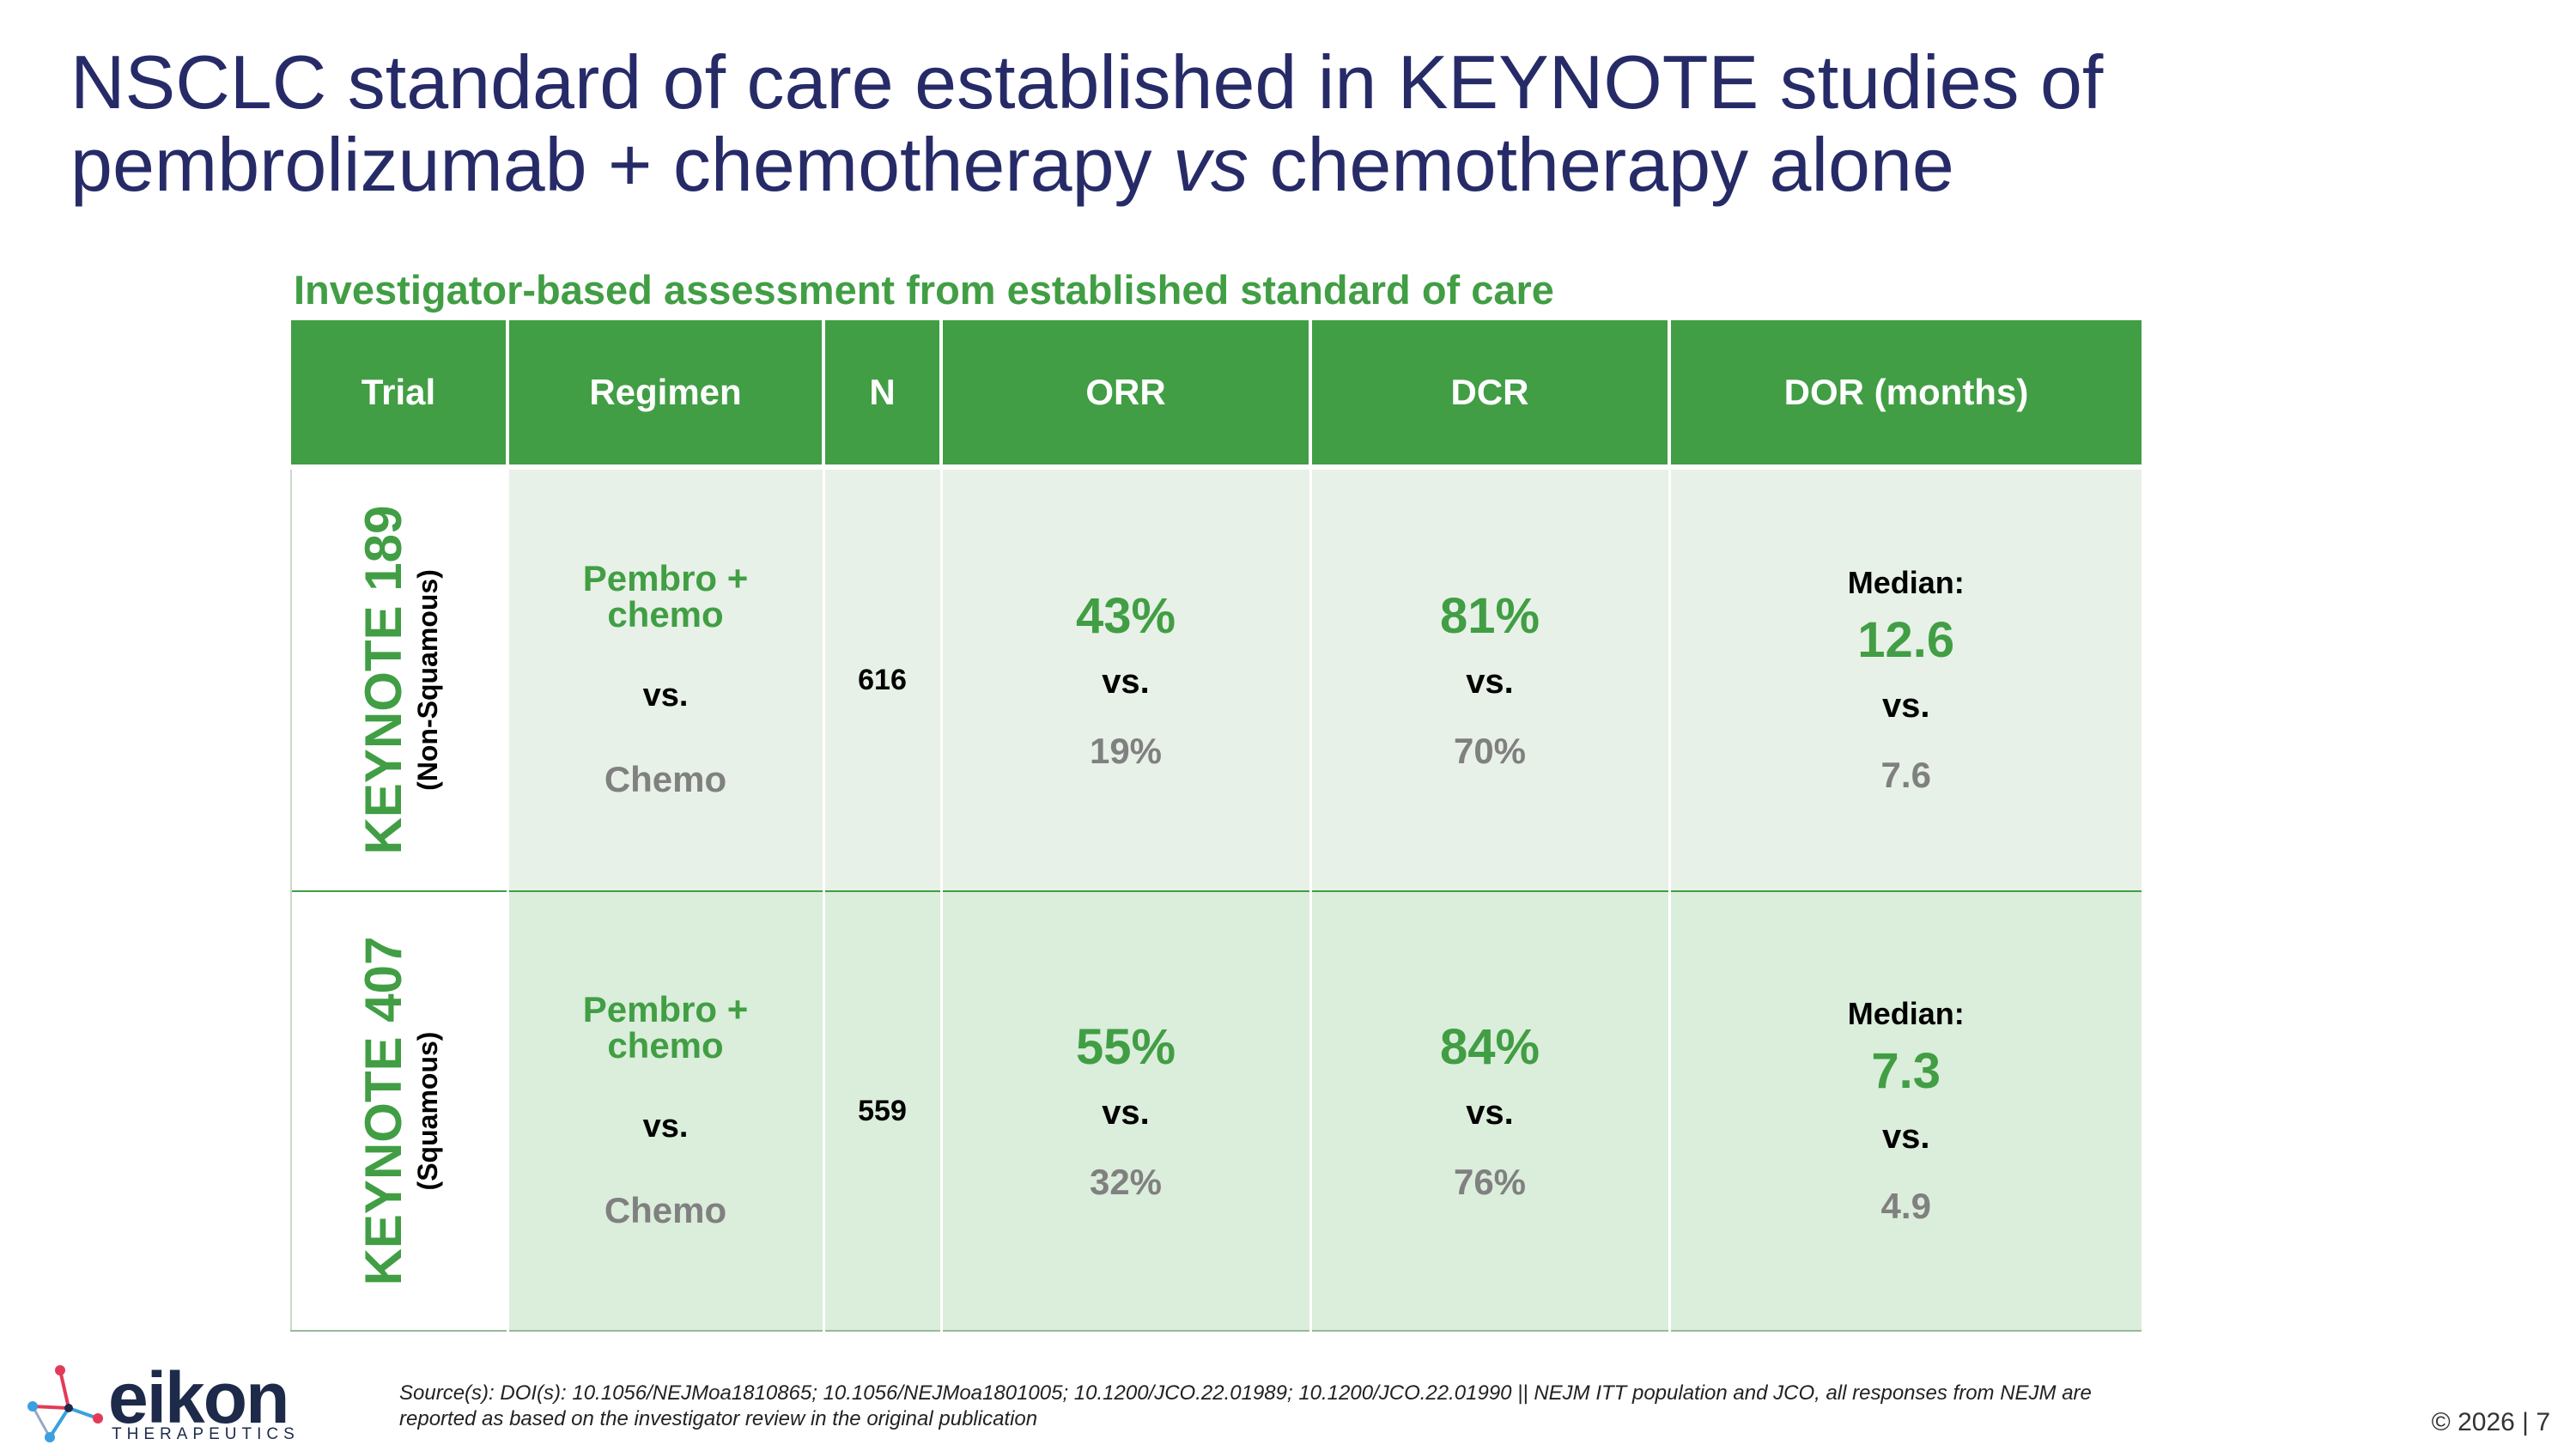  Describe the element at coordinates (1125, 616) in the screenshot. I see `orr-combo: 43%` at that location.